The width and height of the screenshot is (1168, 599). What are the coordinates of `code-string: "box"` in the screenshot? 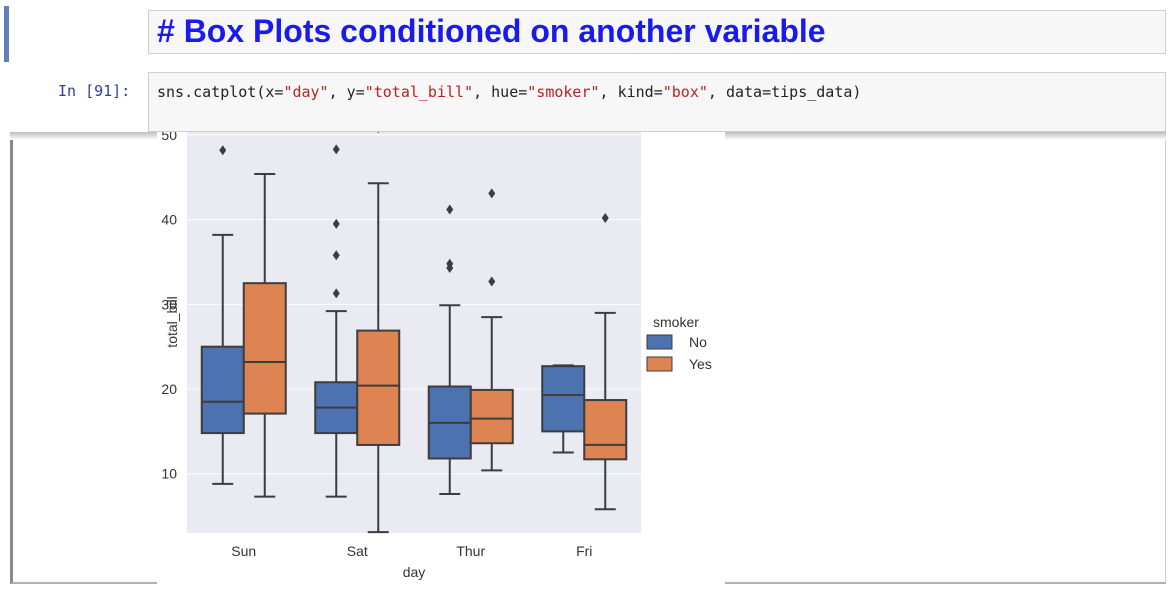 It's located at (685, 92).